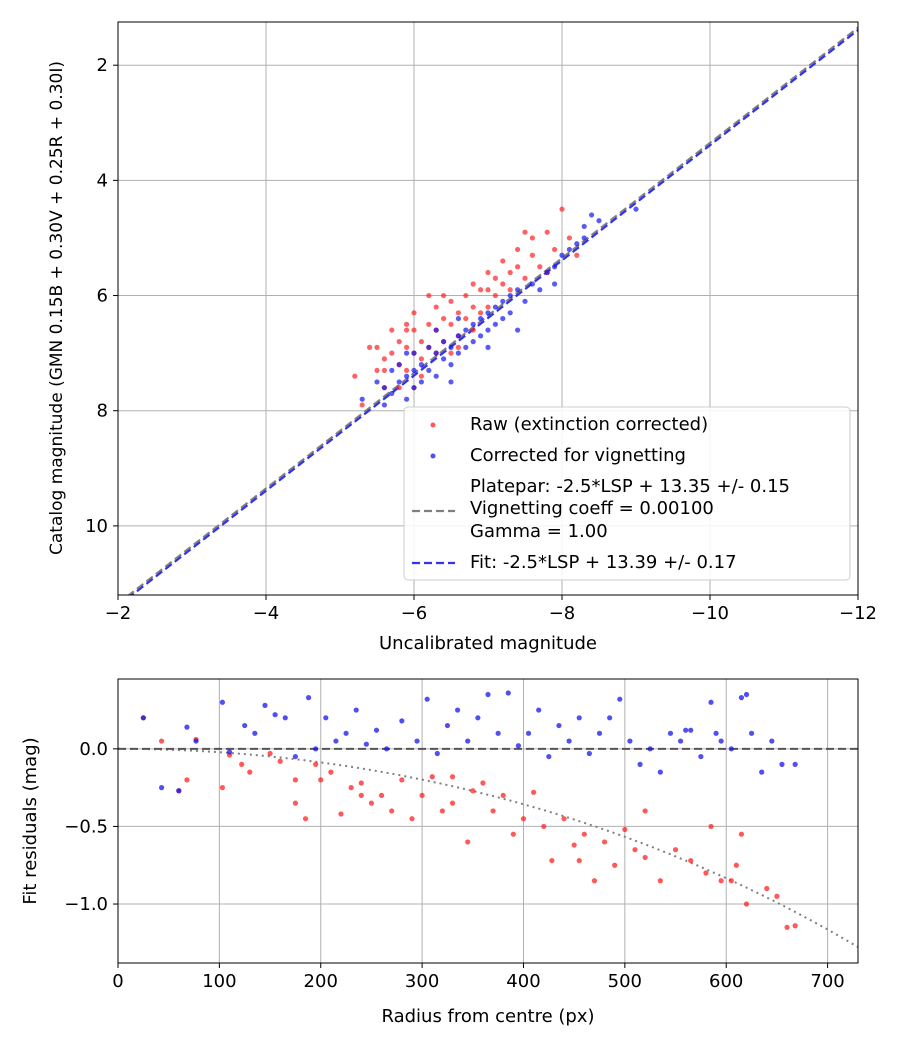 The image size is (900, 1050). What do you see at coordinates (321, 981) in the screenshot?
I see `bottom-x-tick-label: 200` at bounding box center [321, 981].